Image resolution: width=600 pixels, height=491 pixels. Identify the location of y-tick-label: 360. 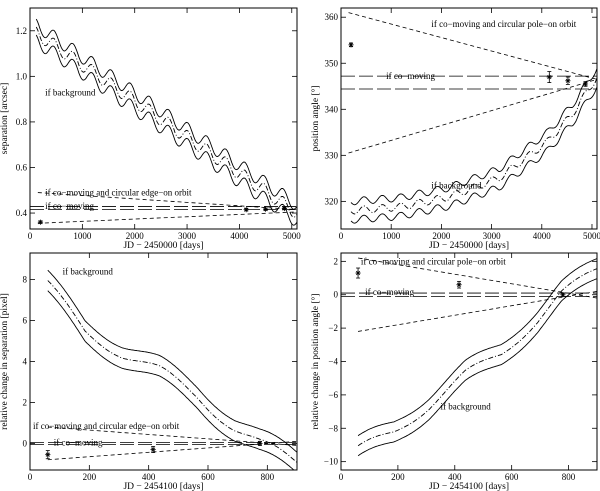
(332, 17).